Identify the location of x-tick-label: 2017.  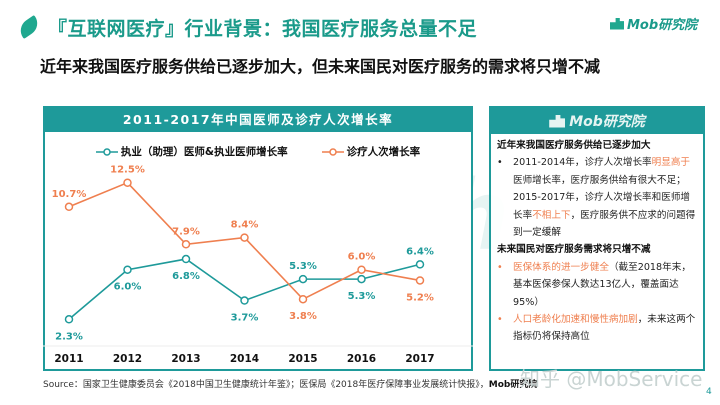
(419, 359).